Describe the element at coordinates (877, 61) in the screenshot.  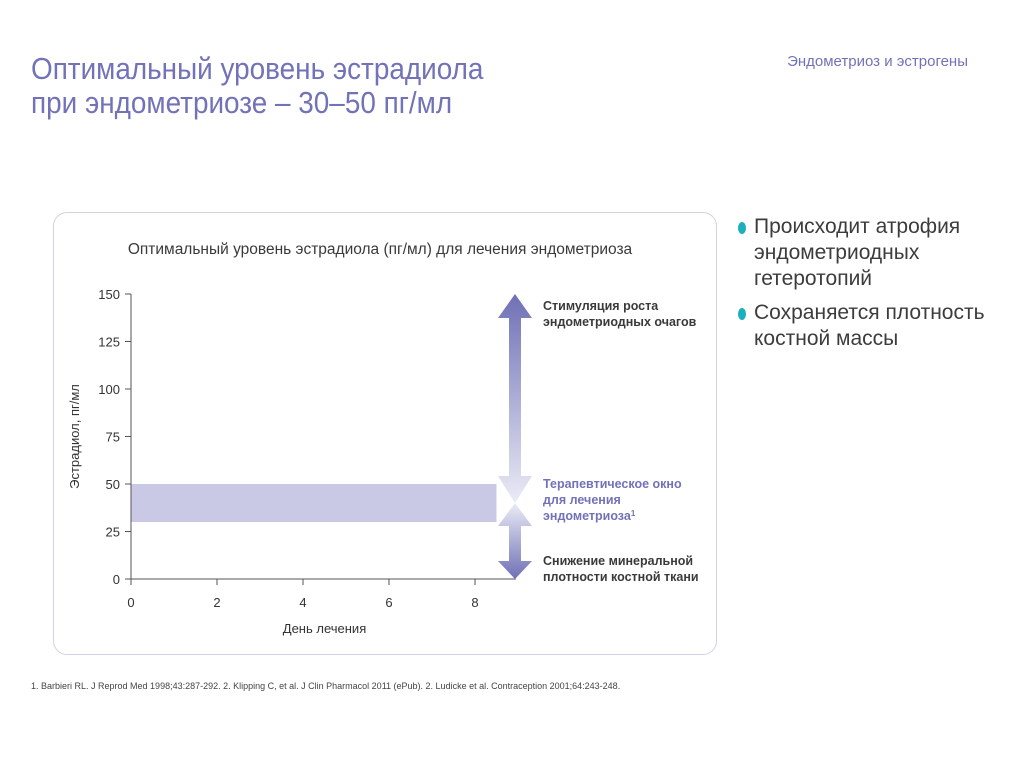
I see `section-tag: Эндометриоз и эстрогены` at that location.